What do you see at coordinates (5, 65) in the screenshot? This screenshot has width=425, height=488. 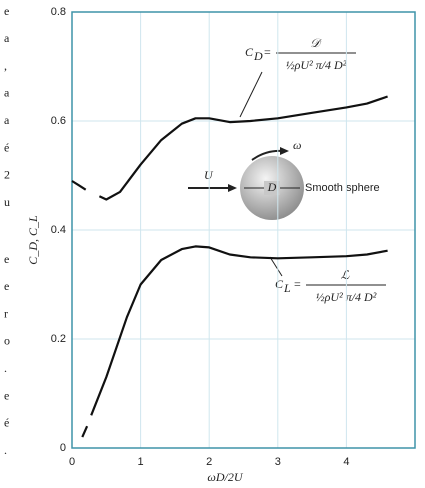 I see `margin-text: ,` at bounding box center [5, 65].